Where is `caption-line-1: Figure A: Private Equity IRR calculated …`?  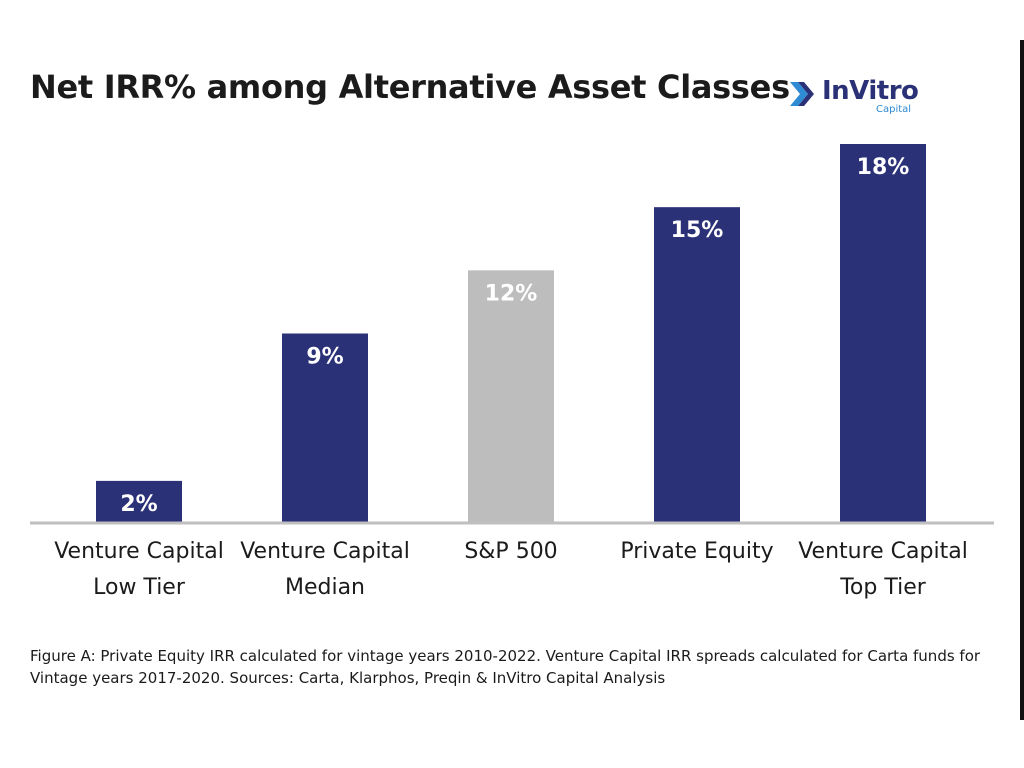
caption-line-1: Figure A: Private Equity IRR calculated … is located at coordinates (505, 656).